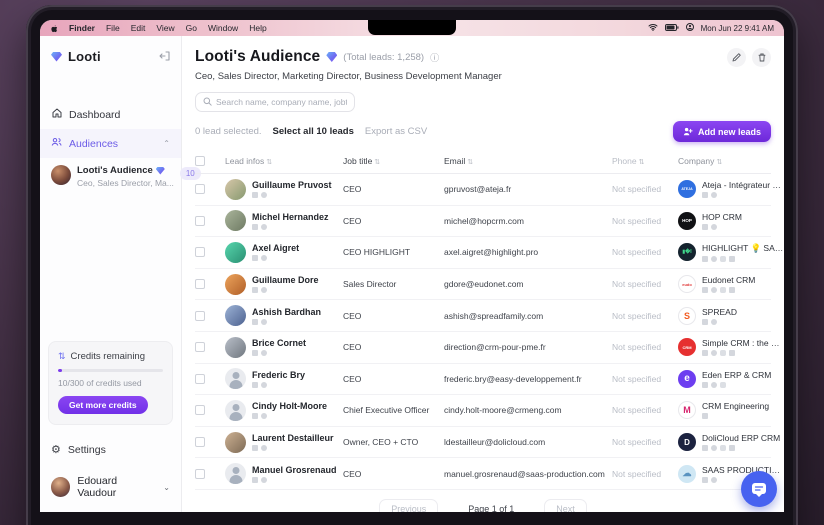  What do you see at coordinates (112, 28) in the screenshot?
I see `menu-item-file: File` at bounding box center [112, 28].